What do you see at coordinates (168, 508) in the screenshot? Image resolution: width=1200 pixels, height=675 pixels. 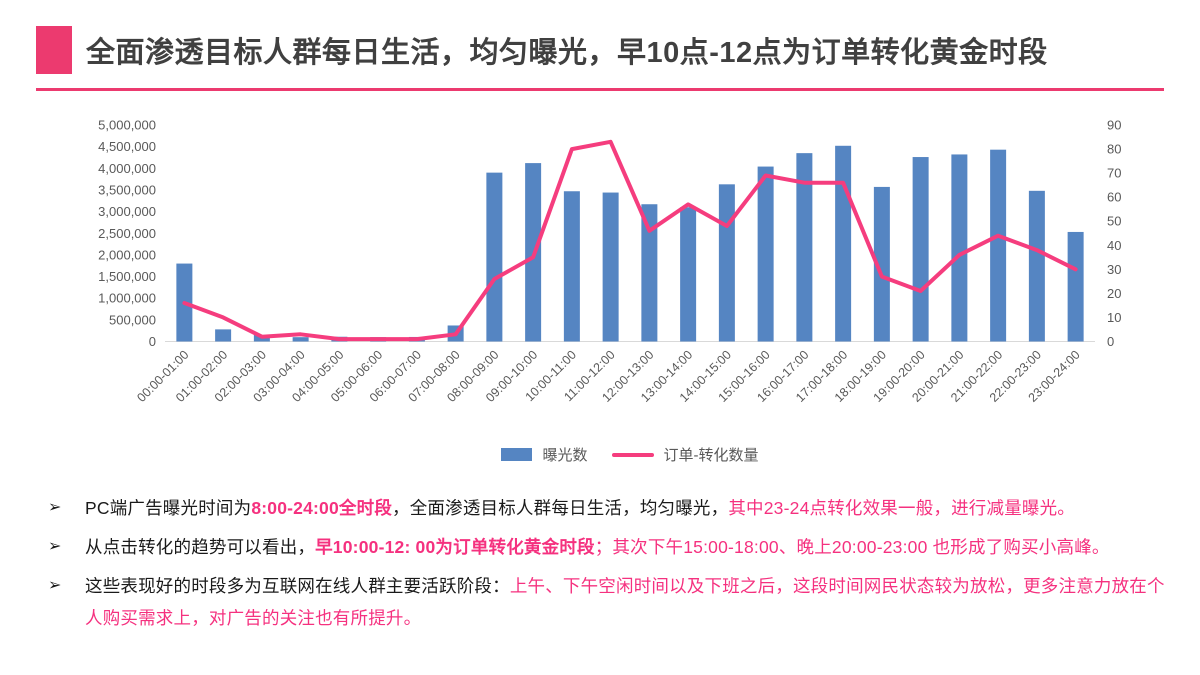 I see `bullet-segment: PC端广告曝光时间为` at bounding box center [168, 508].